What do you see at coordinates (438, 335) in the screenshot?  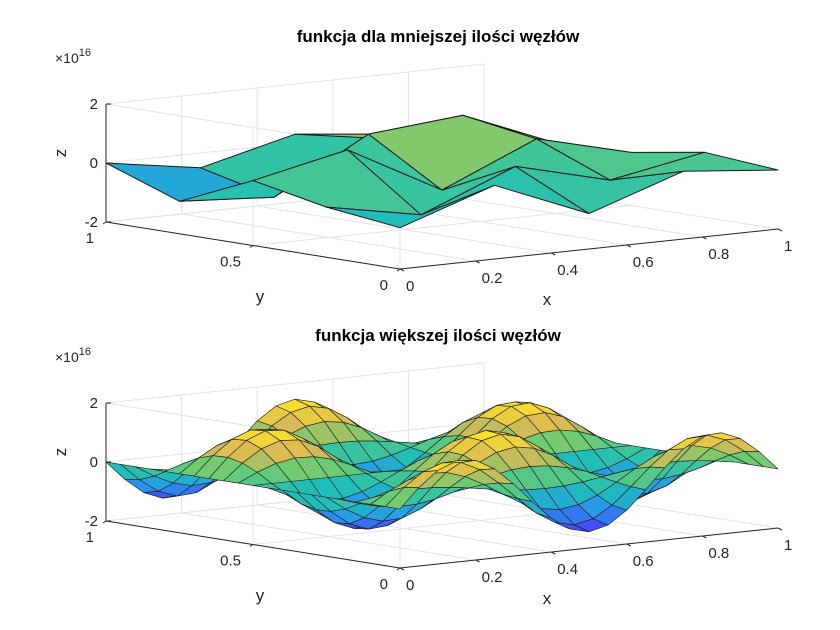 I see `chart-title: funkcja większej ilości węzłów` at bounding box center [438, 335].